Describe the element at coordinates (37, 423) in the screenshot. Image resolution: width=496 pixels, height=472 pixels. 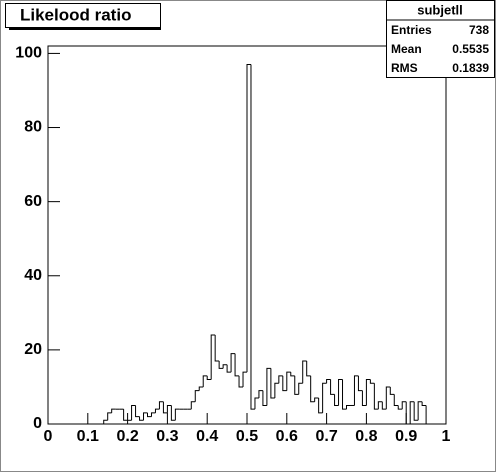
I see `y-tick-label: 0` at that location.